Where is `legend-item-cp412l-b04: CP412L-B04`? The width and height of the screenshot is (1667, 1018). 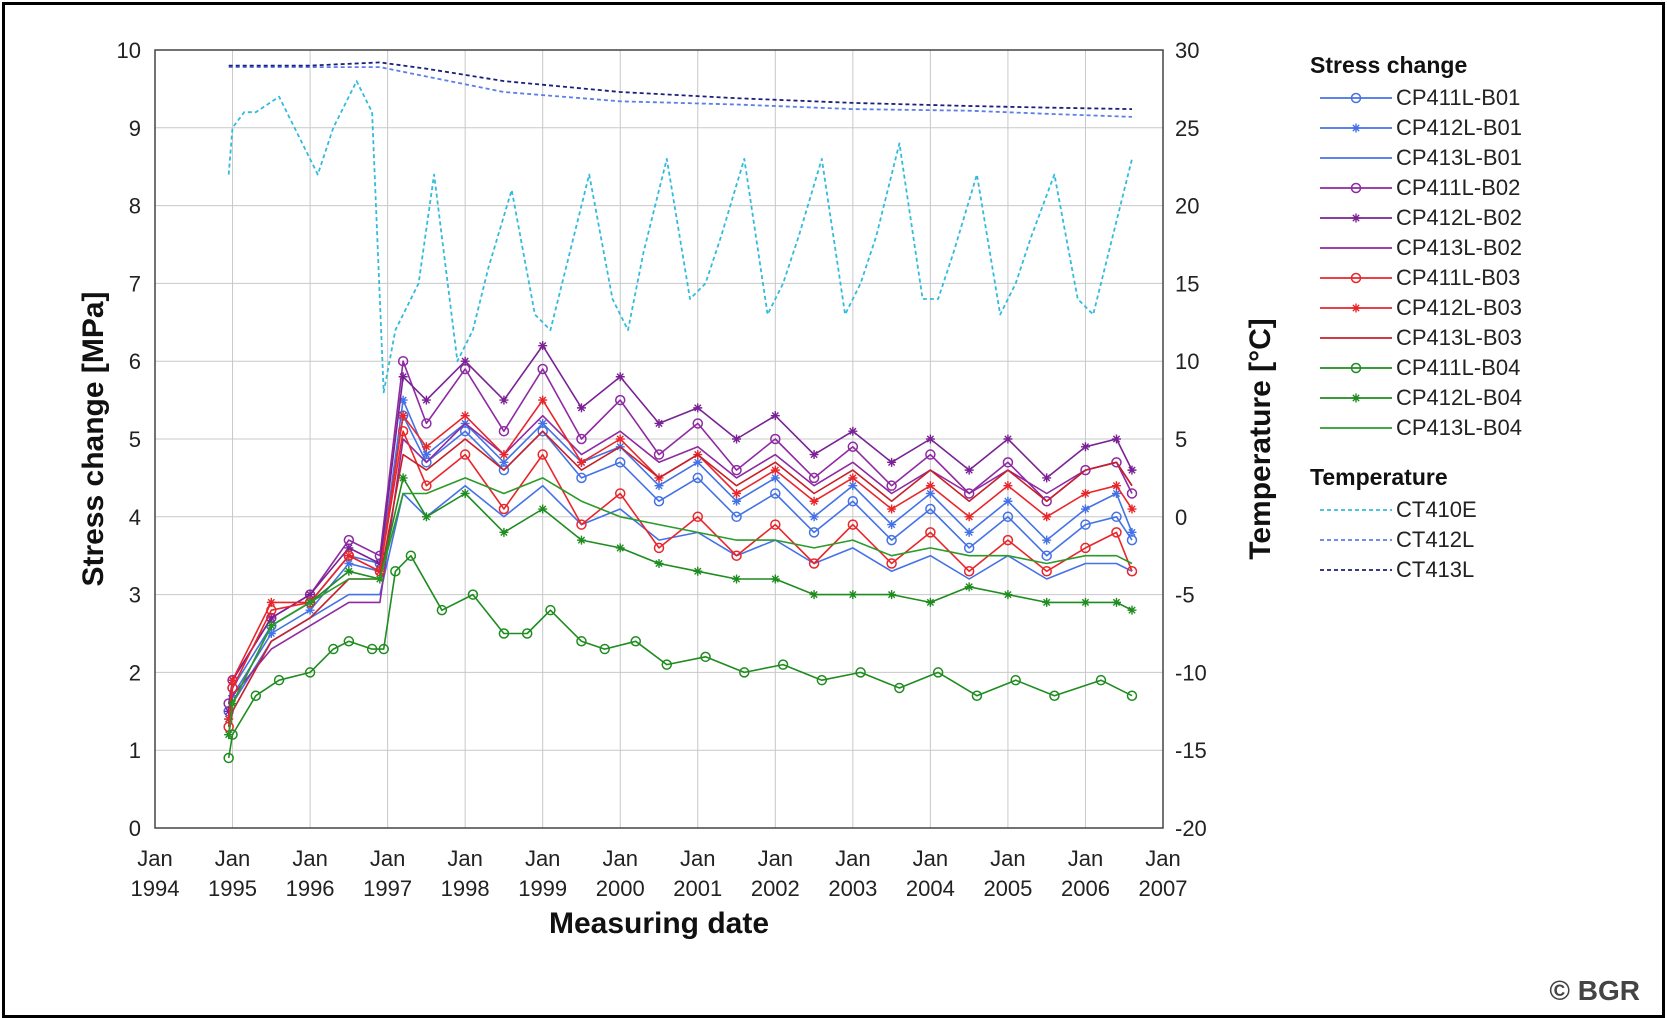
legend-item-cp412l-b04: CP412L-B04 is located at coordinates (1421, 397).